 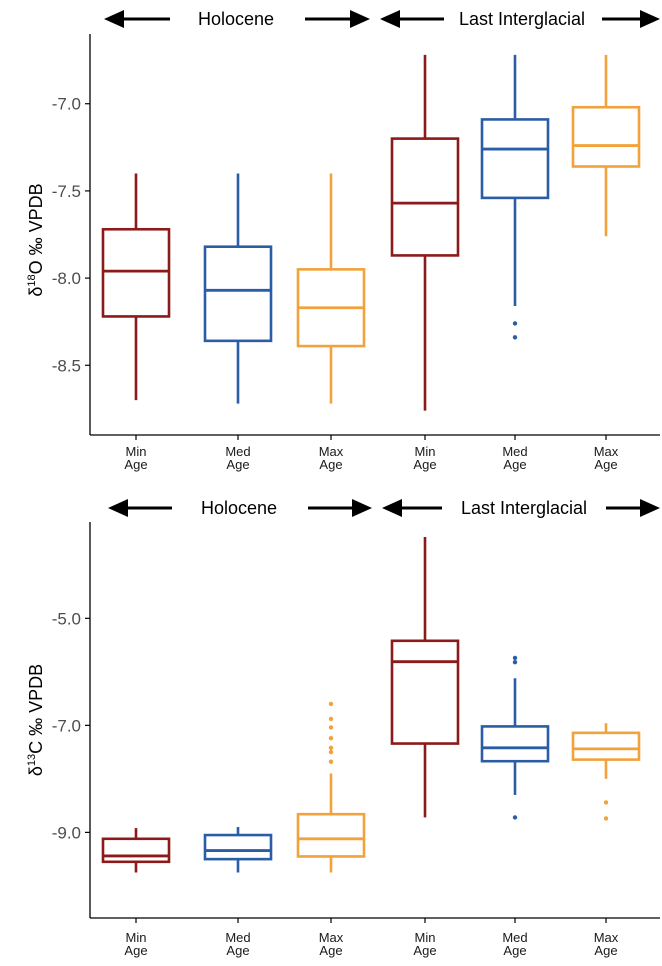 What do you see at coordinates (66, 618) in the screenshot?
I see `bottom-y-tick-label: -5.0` at bounding box center [66, 618].